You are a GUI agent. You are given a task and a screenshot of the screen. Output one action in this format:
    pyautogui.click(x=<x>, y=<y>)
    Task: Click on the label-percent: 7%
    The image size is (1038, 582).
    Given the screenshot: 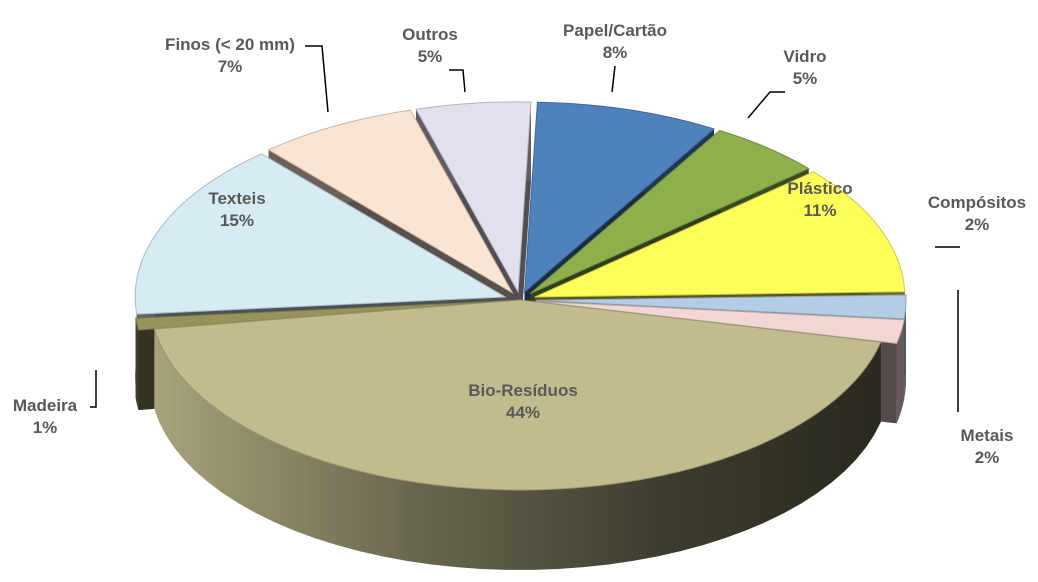 What is the action you would take?
    pyautogui.click(x=230, y=66)
    